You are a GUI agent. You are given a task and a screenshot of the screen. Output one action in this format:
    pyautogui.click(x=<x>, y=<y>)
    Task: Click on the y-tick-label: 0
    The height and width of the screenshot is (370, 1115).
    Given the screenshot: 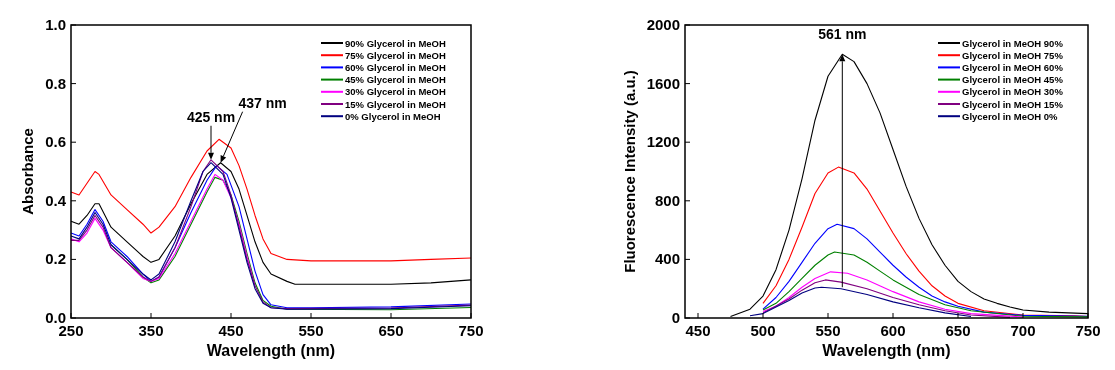 What is the action you would take?
    pyautogui.click(x=675, y=317)
    